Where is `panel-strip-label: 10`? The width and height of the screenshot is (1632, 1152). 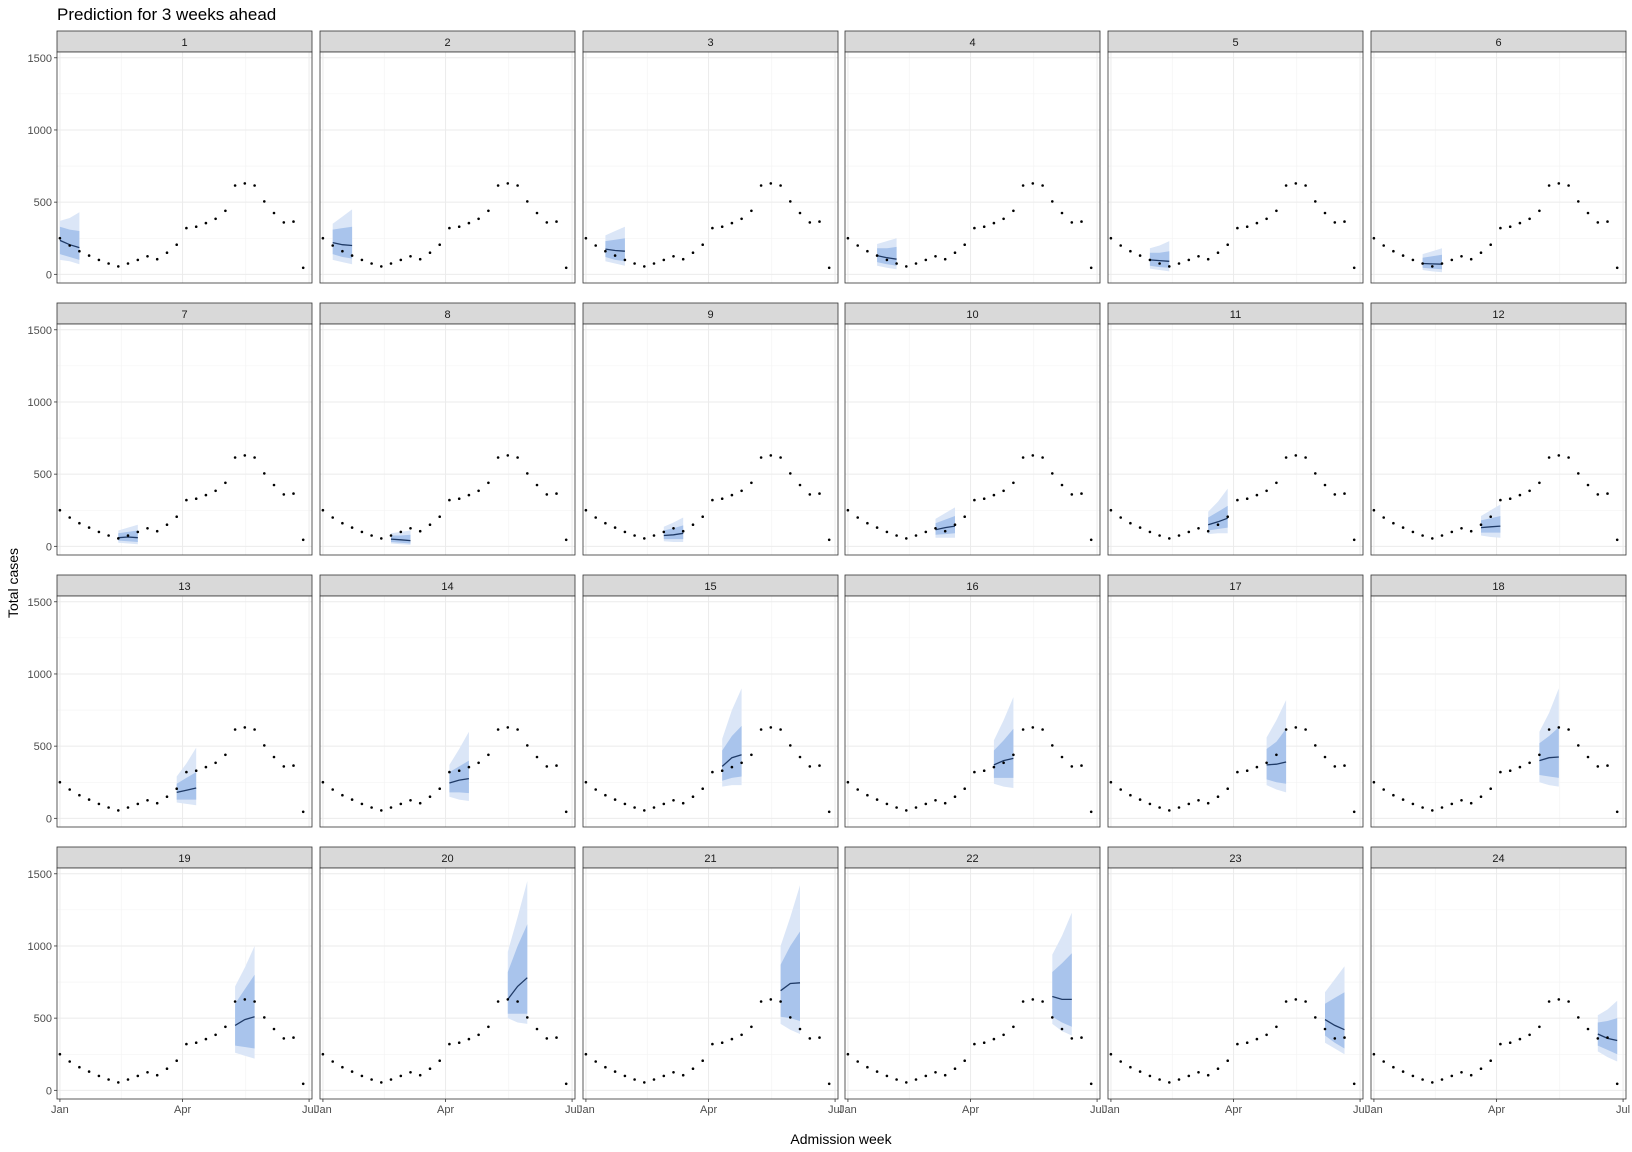
panel-strip-label: 10 is located at coordinates (972, 315).